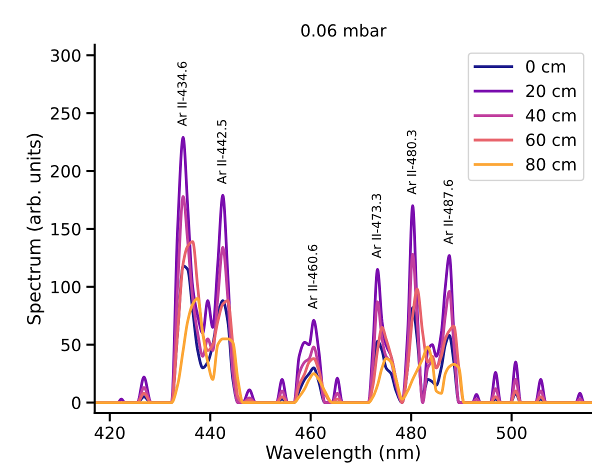 The image size is (592, 472). What do you see at coordinates (71, 345) in the screenshot?
I see `y-tick-label: 50` at bounding box center [71, 345].